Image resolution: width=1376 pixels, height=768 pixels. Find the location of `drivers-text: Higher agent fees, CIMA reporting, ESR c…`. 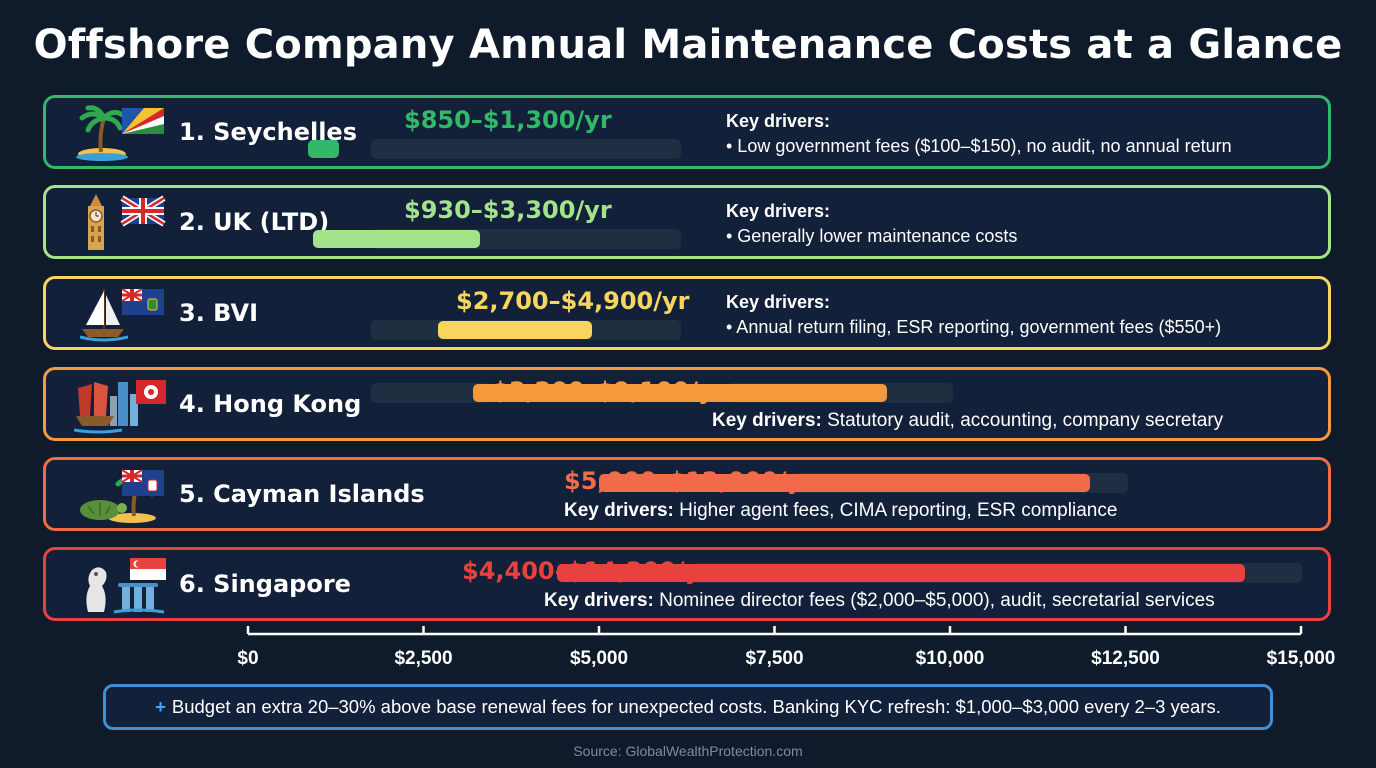

drivers-text: Higher agent fees, CIMA reporting, ESR c… is located at coordinates (898, 510).